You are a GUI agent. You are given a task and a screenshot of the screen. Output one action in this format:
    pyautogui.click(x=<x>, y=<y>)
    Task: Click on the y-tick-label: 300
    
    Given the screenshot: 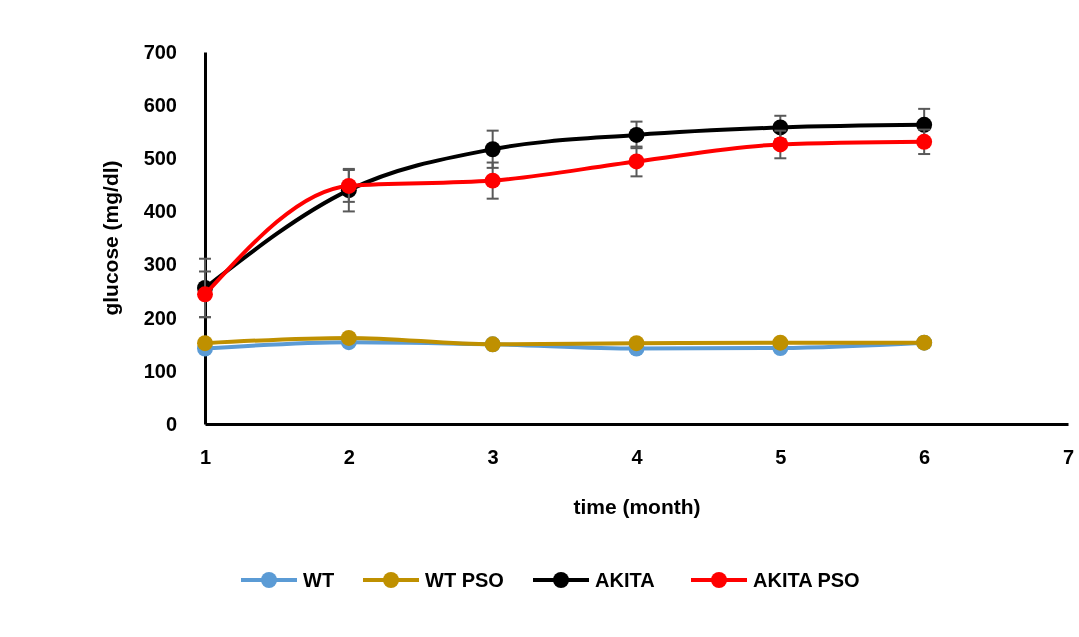 What is the action you would take?
    pyautogui.click(x=160, y=264)
    